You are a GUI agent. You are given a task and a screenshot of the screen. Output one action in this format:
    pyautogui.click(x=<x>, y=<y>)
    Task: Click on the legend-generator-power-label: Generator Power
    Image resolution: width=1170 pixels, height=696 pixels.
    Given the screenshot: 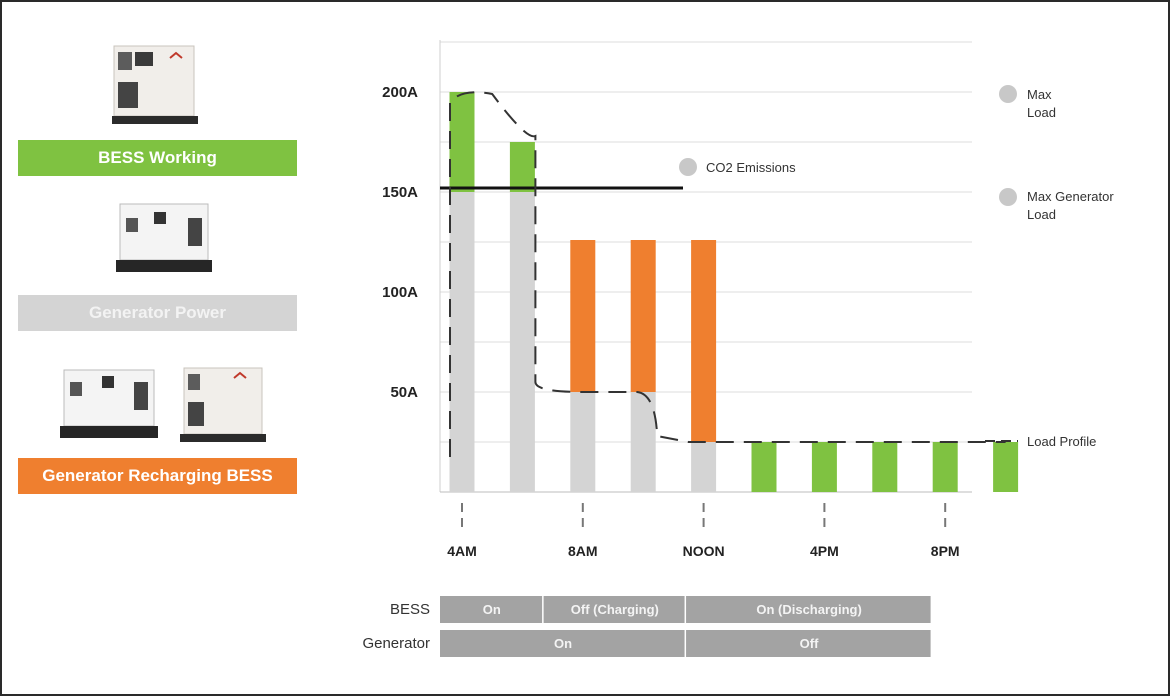 What is the action you would take?
    pyautogui.click(x=157, y=312)
    